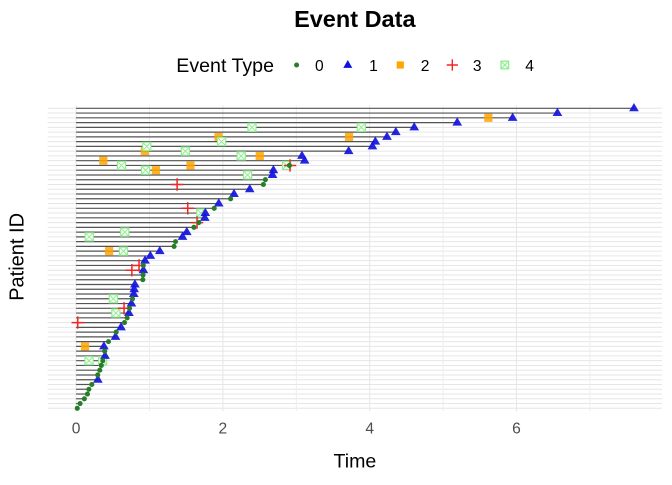  I want to click on svg-text: Patient ID, so click(18, 257).